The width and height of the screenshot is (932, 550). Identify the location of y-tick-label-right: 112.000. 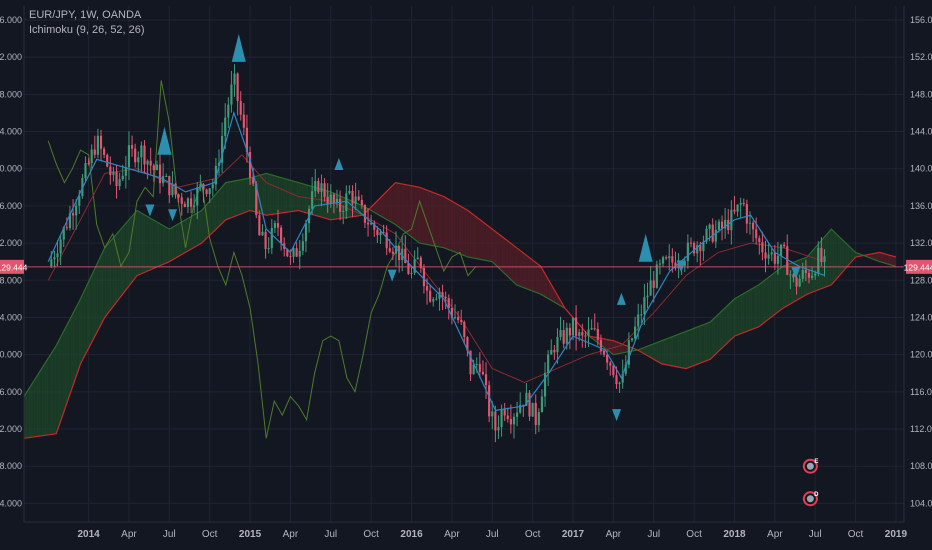
(921, 429).